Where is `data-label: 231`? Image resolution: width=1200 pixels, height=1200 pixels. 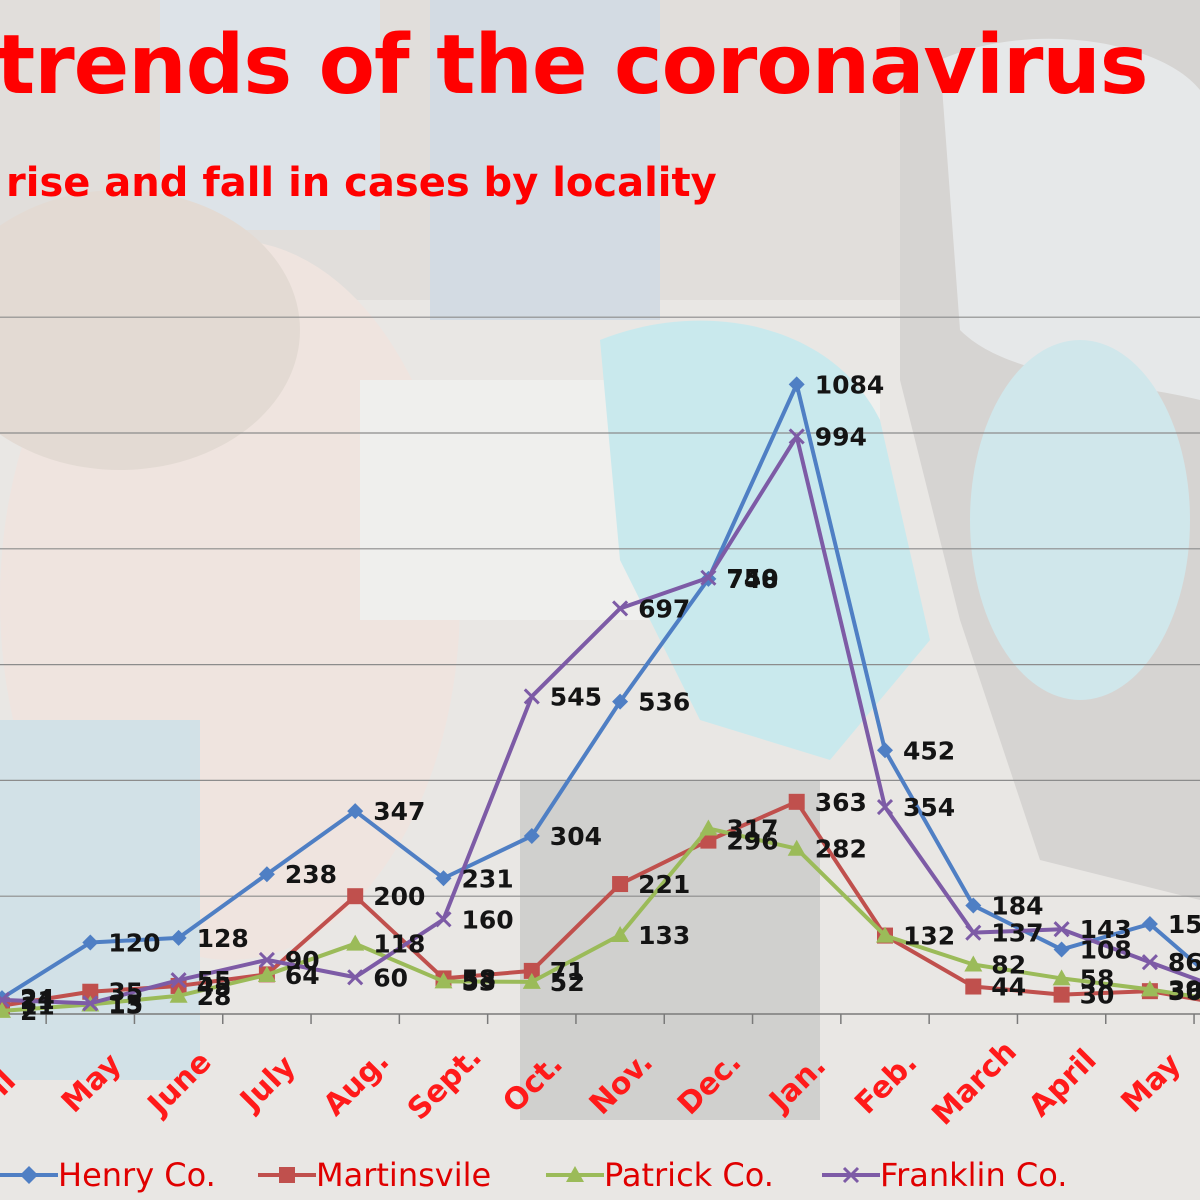
data-label: 231 is located at coordinates (488, 878).